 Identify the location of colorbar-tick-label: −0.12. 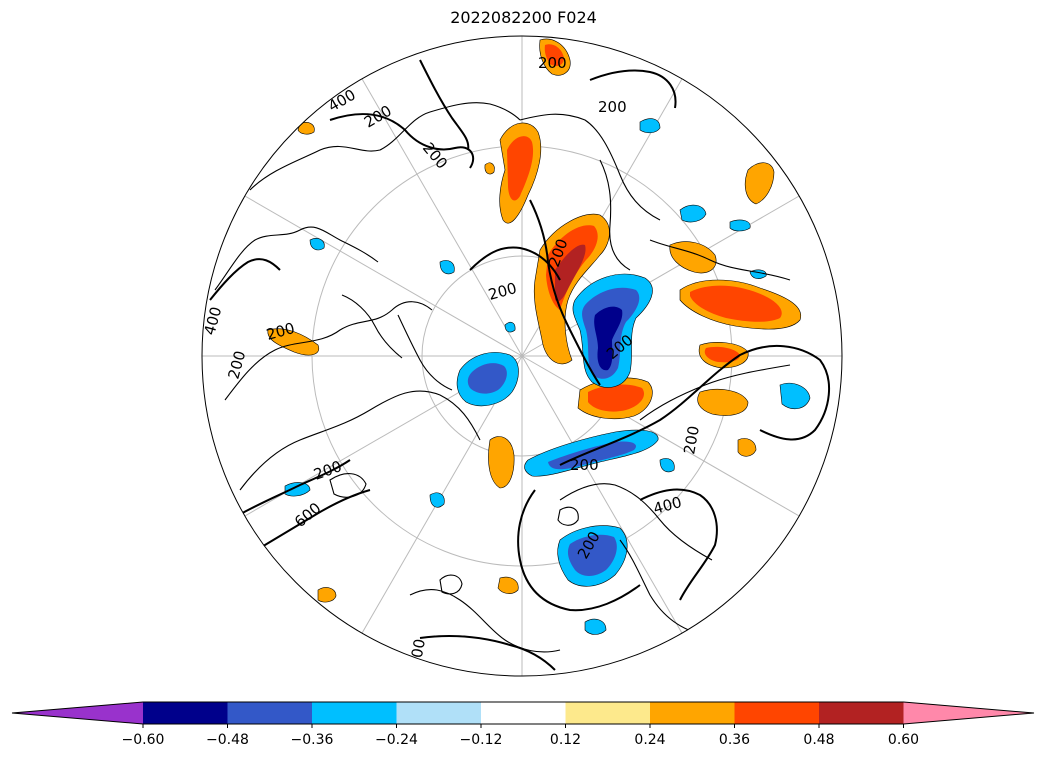
(481, 740).